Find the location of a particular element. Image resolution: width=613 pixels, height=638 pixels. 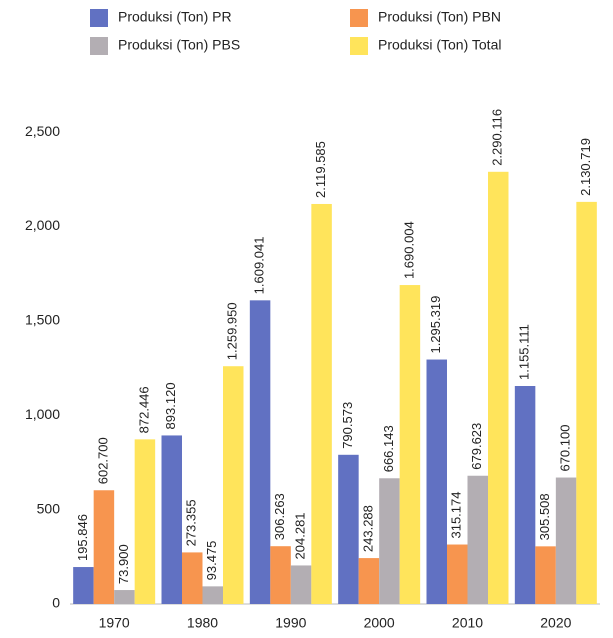

y-tick-label: 2,000 is located at coordinates (42, 225).